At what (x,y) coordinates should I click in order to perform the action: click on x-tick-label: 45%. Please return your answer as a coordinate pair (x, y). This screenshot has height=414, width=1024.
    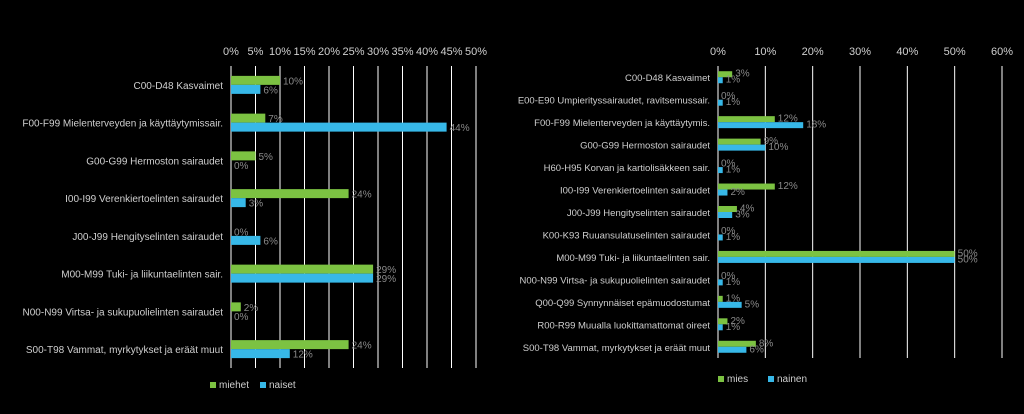
    Looking at the image, I should click on (451, 52).